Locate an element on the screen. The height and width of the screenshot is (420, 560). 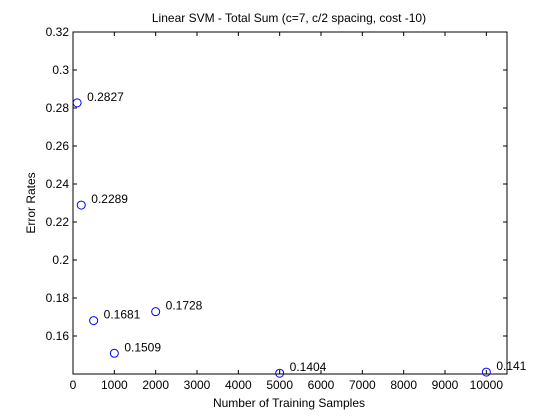
data-label: 0.1728 is located at coordinates (184, 306).